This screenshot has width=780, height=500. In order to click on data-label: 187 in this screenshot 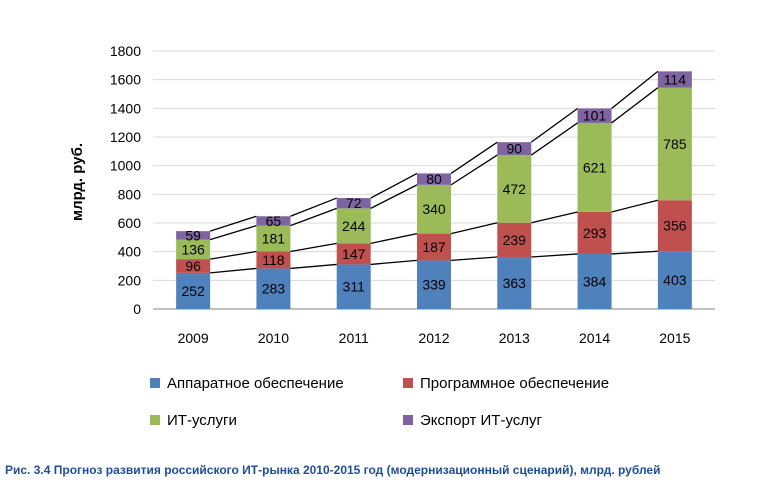, I will do `click(434, 247)`.